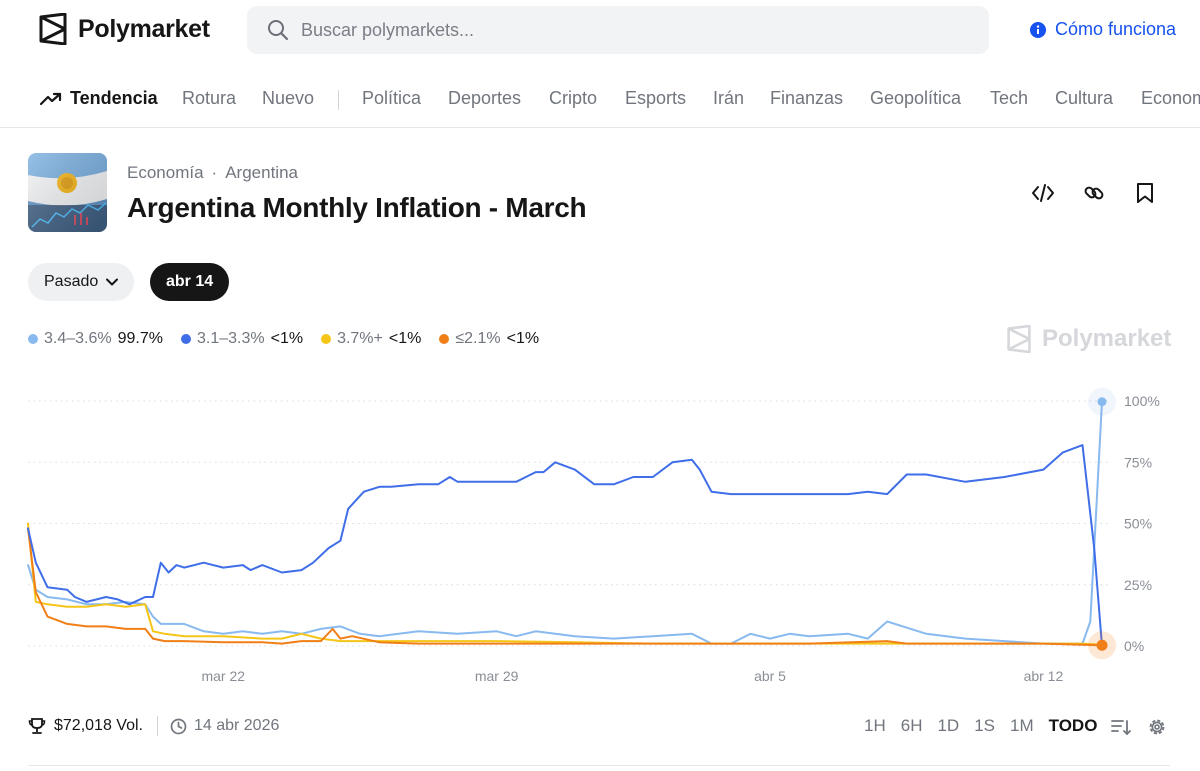  What do you see at coordinates (984, 725) in the screenshot?
I see `range-1w: 1S` at bounding box center [984, 725].